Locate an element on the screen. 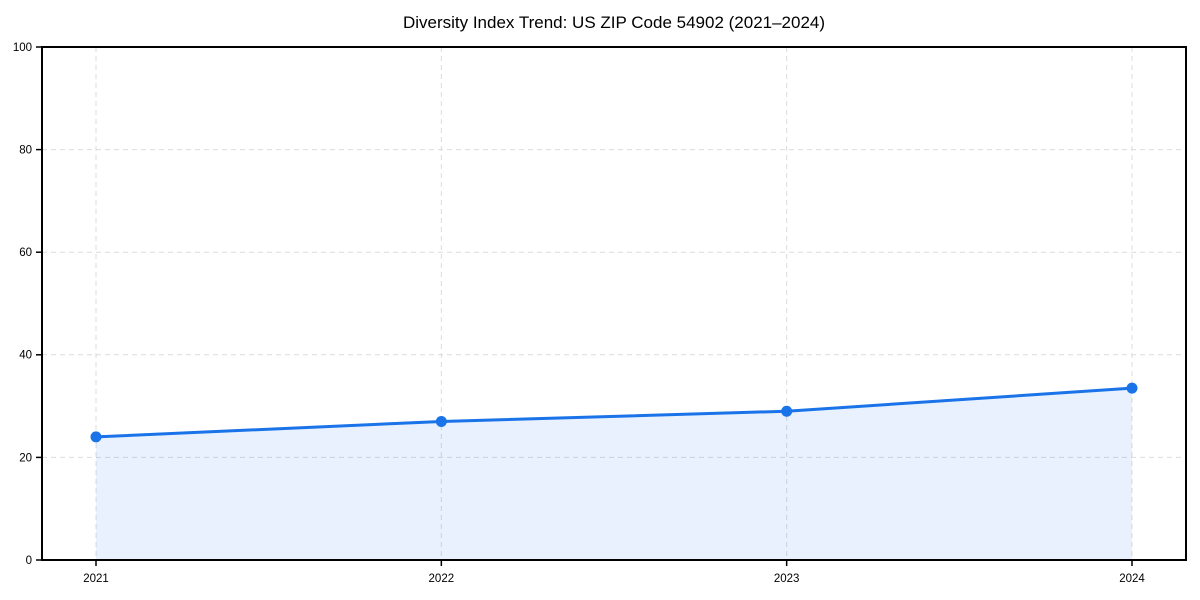 The height and width of the screenshot is (600, 1200). y-tick-label: 100 is located at coordinates (22, 48).